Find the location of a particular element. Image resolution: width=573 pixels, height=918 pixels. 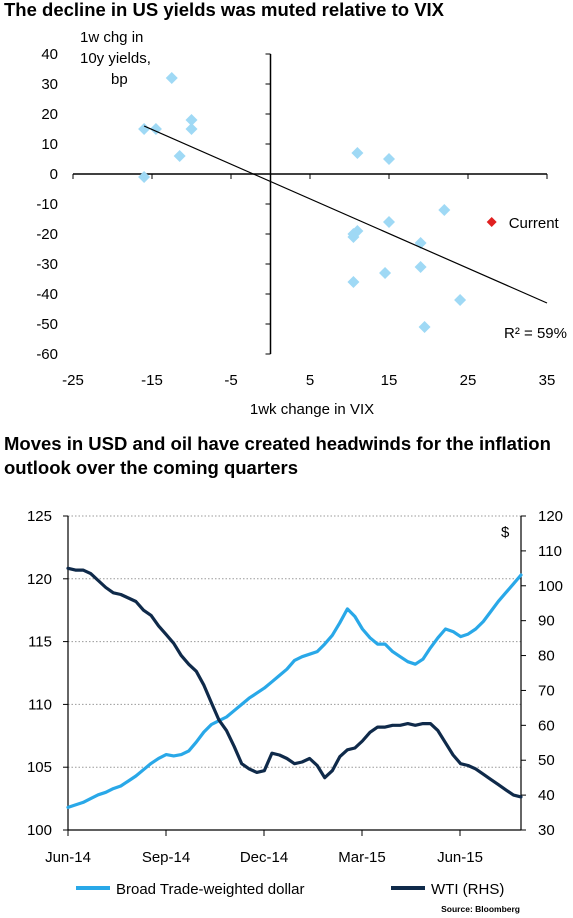

legend-label-dollar: Broad Trade-weighted dollar is located at coordinates (210, 889).